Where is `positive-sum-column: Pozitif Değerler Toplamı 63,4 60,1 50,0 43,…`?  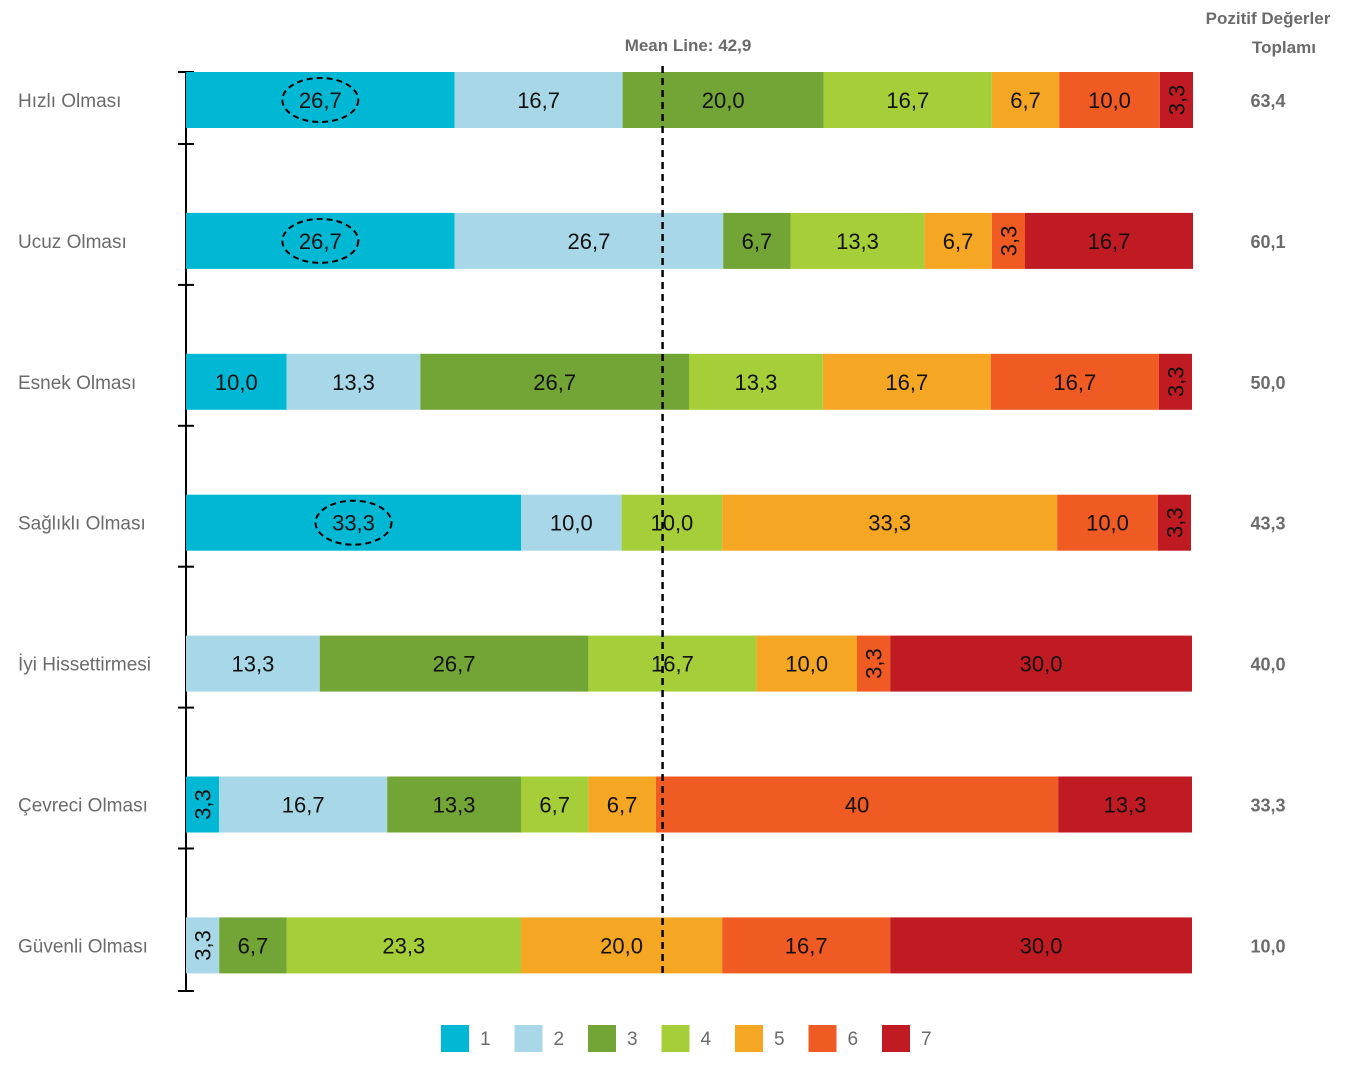 positive-sum-column: Pozitif Değerler Toplamı 63,4 60,1 50,0 43,… is located at coordinates (1268, 482).